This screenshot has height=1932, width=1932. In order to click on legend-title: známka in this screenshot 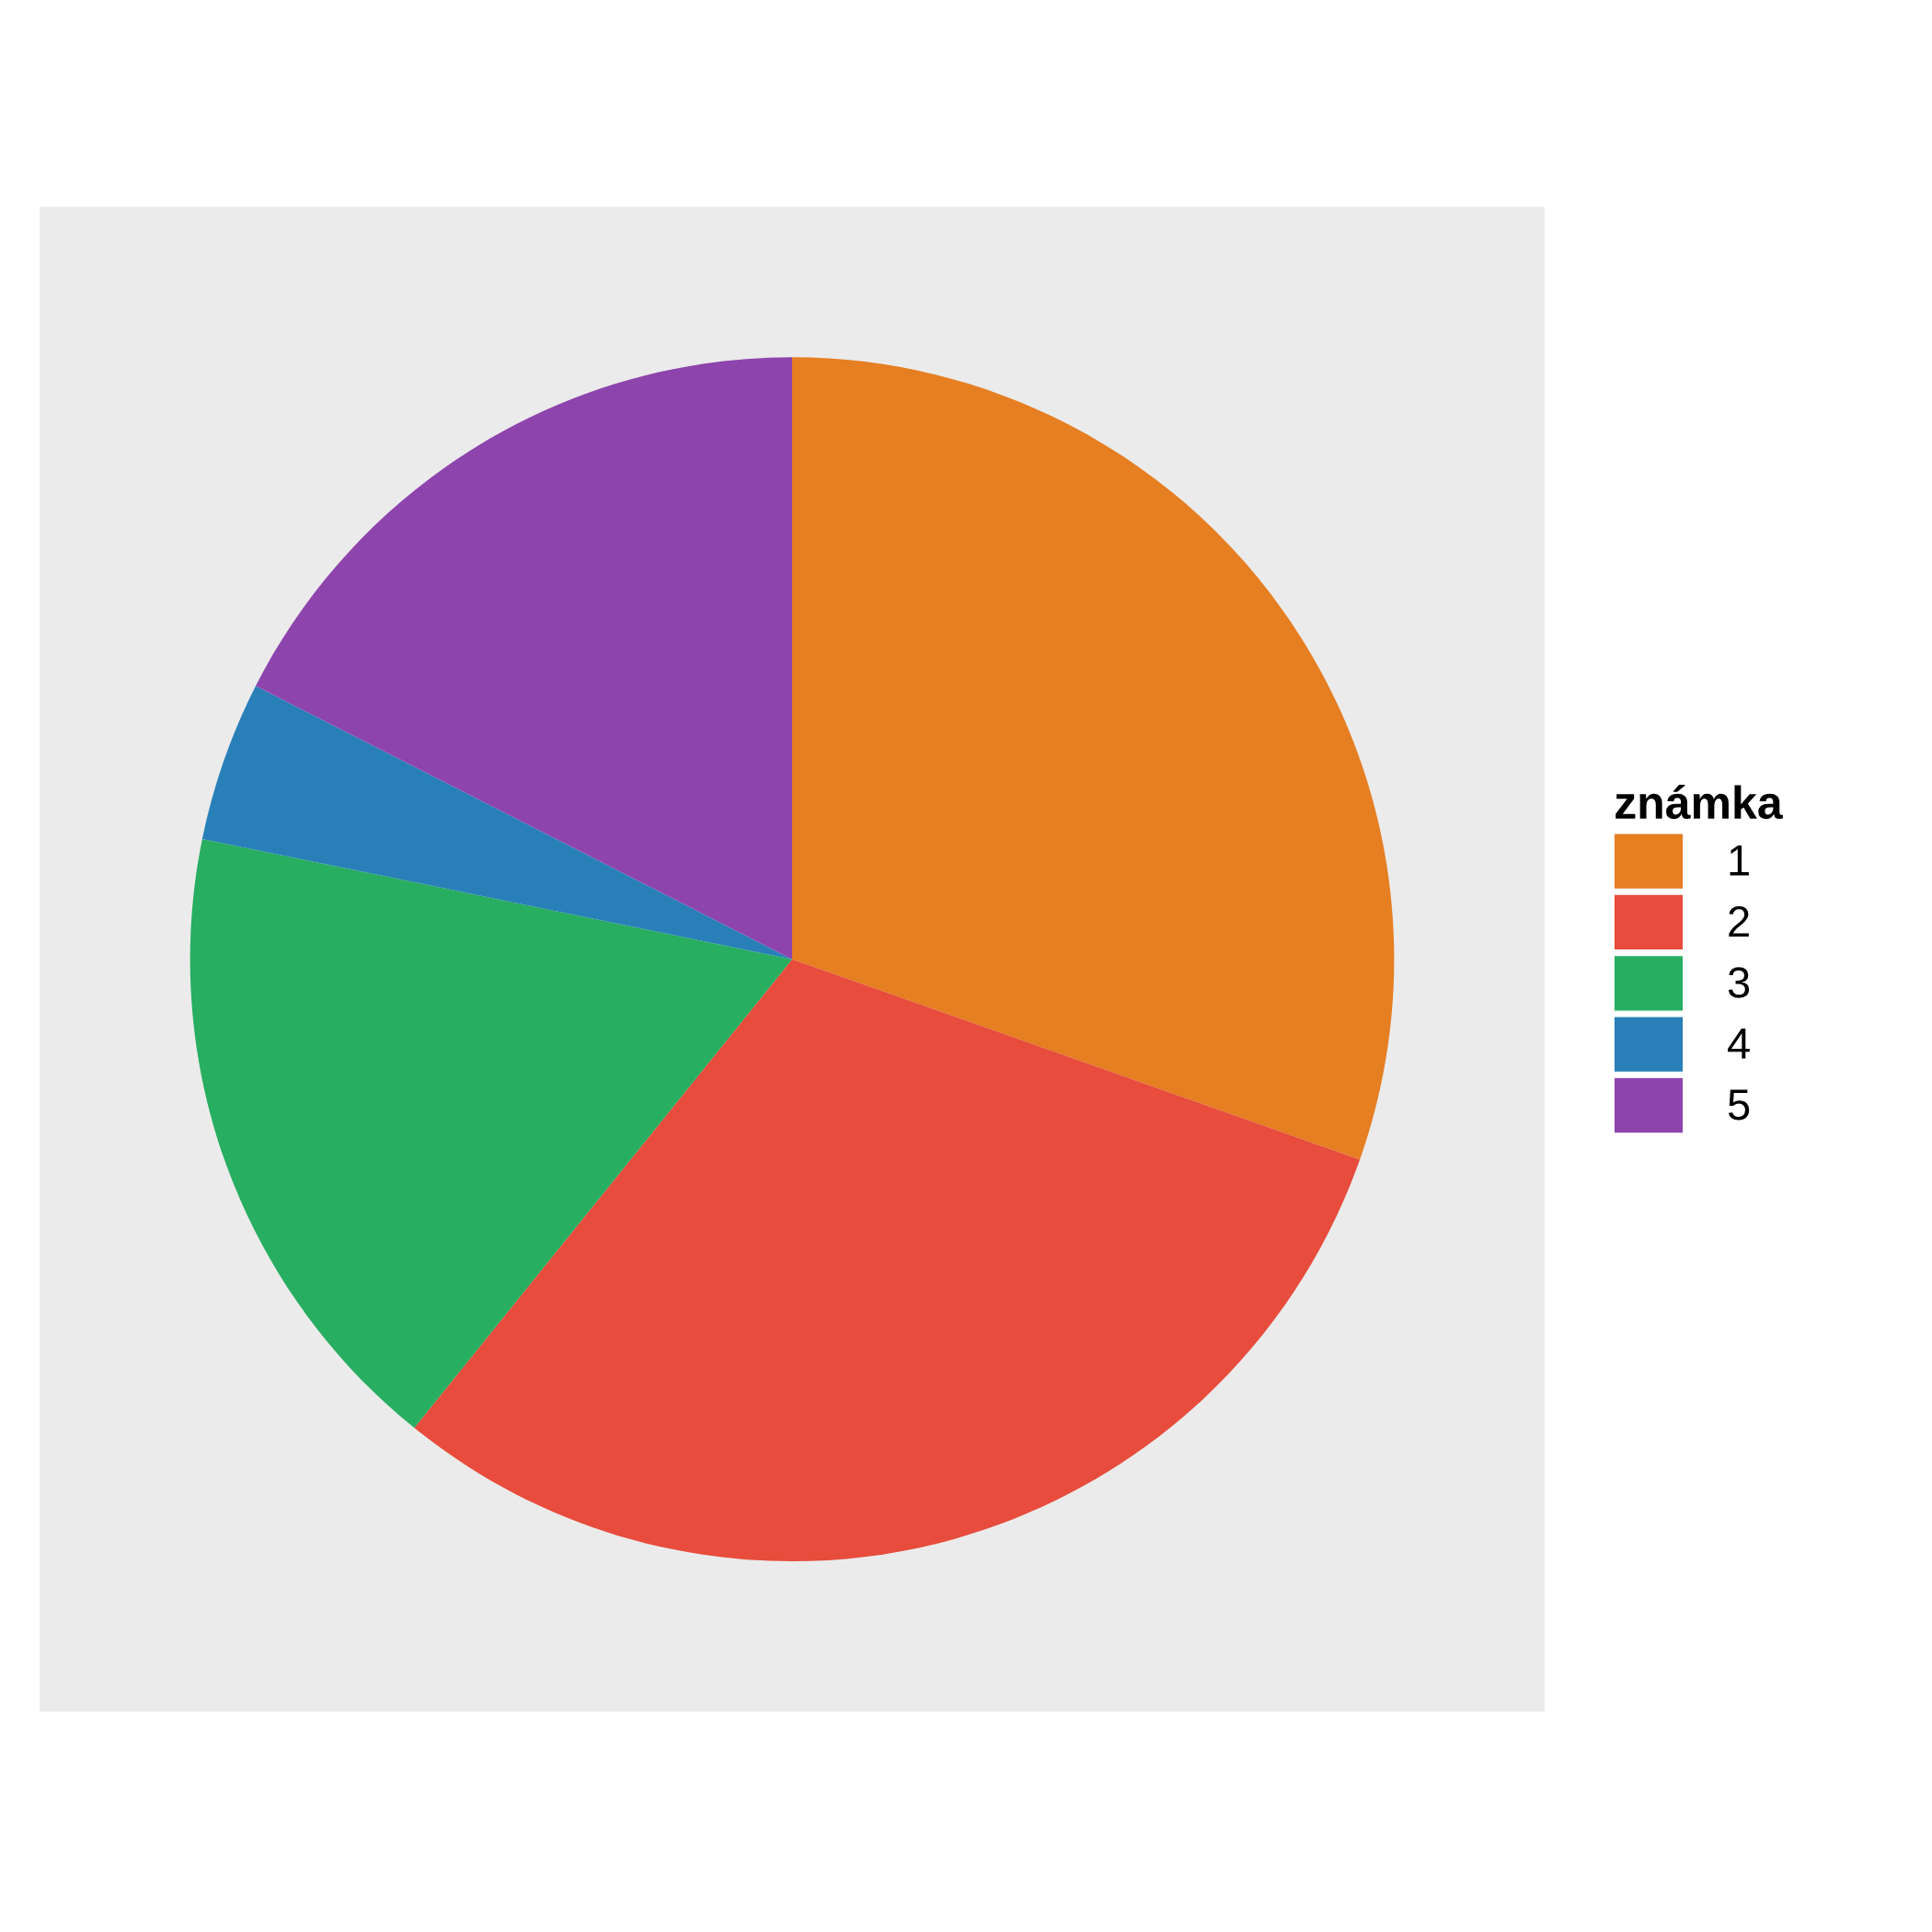, I will do `click(1699, 802)`.